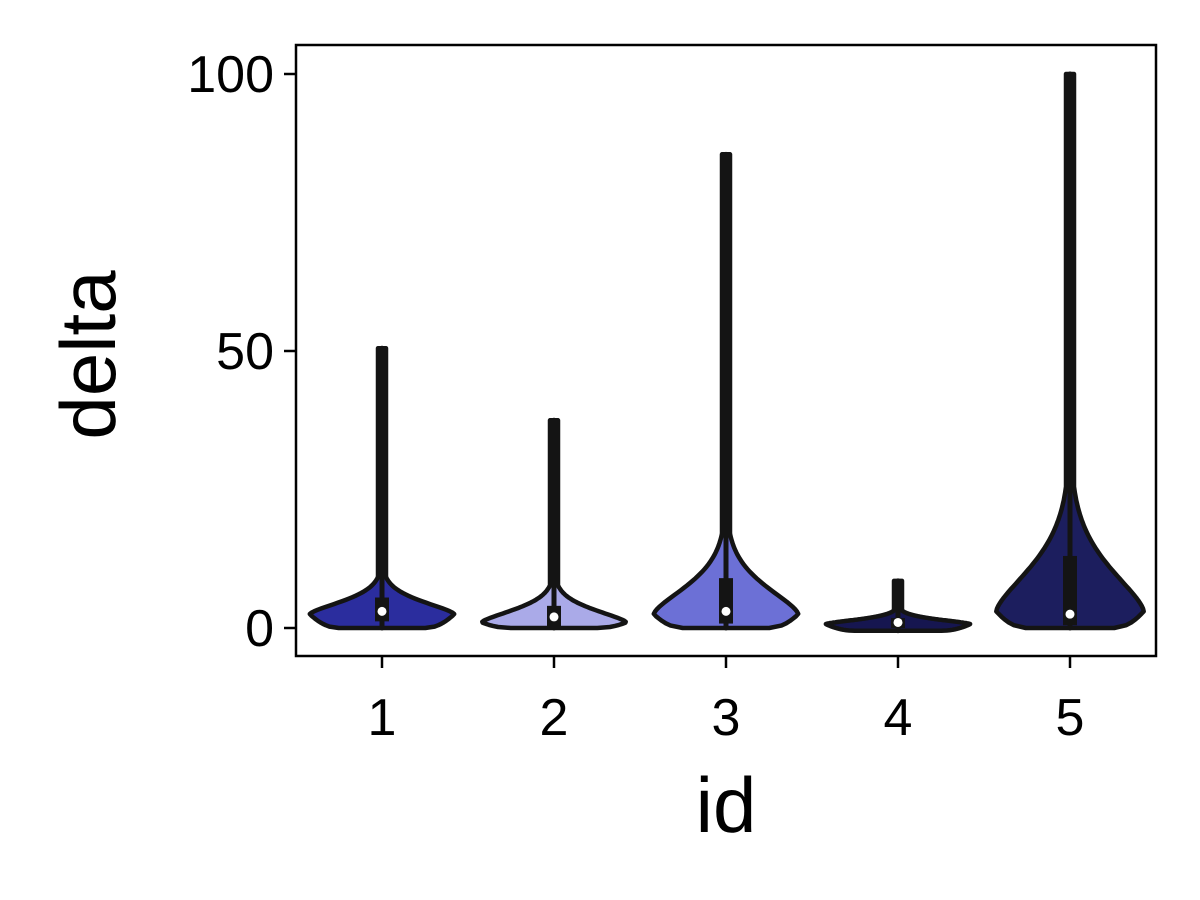 The width and height of the screenshot is (1200, 900). Describe the element at coordinates (726, 805) in the screenshot. I see `x-axis-title: id` at that location.